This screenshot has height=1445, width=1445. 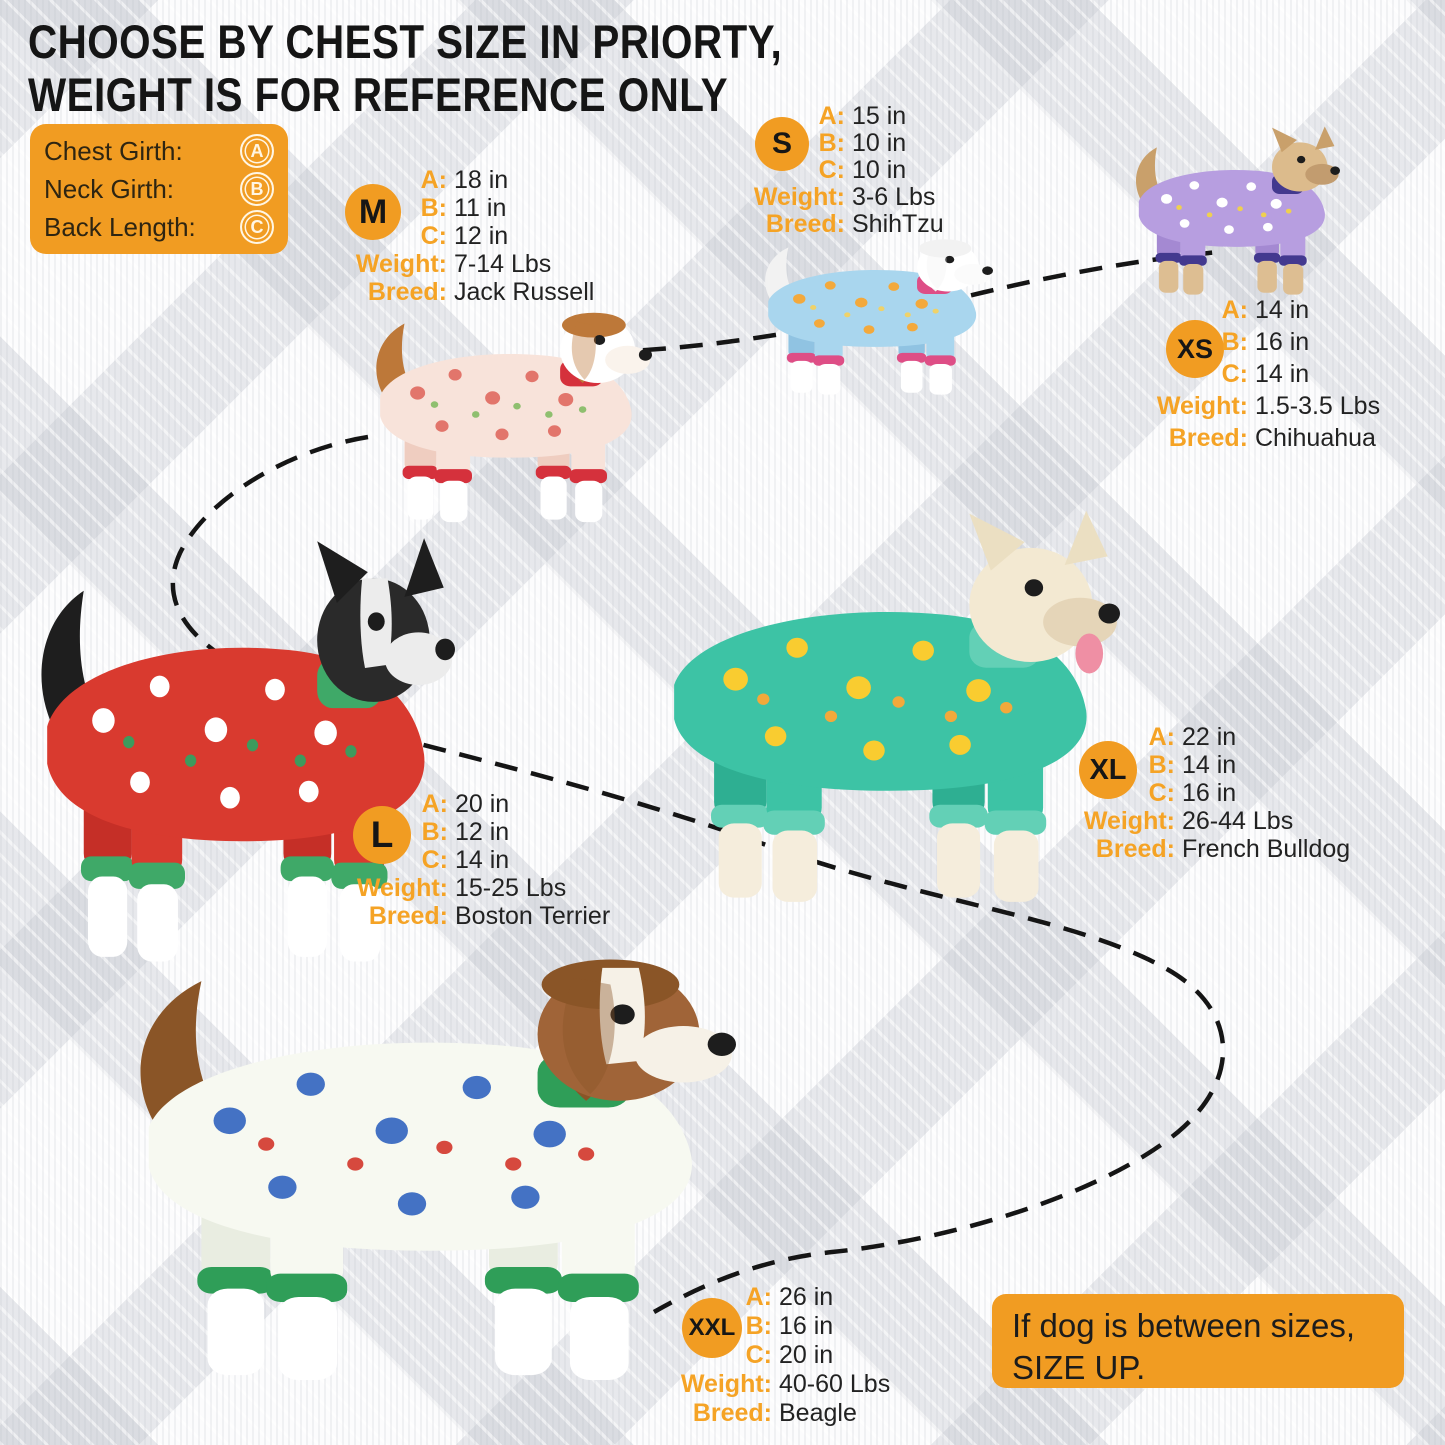 I want to click on row-breed: Breed: Jack Russell, so click(x=468, y=292).